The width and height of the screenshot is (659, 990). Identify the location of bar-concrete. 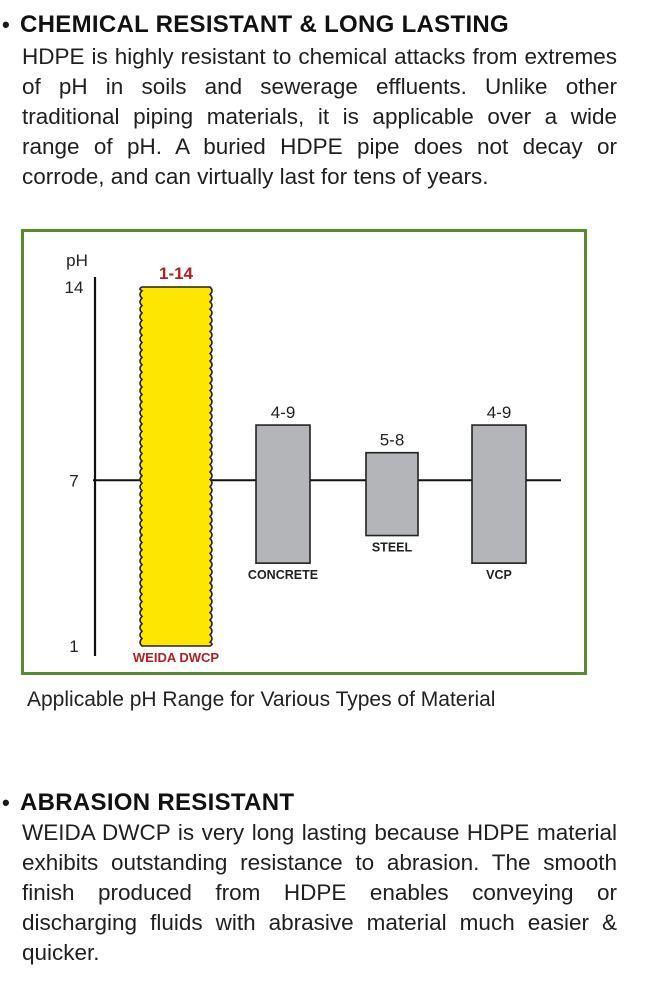
(283, 494).